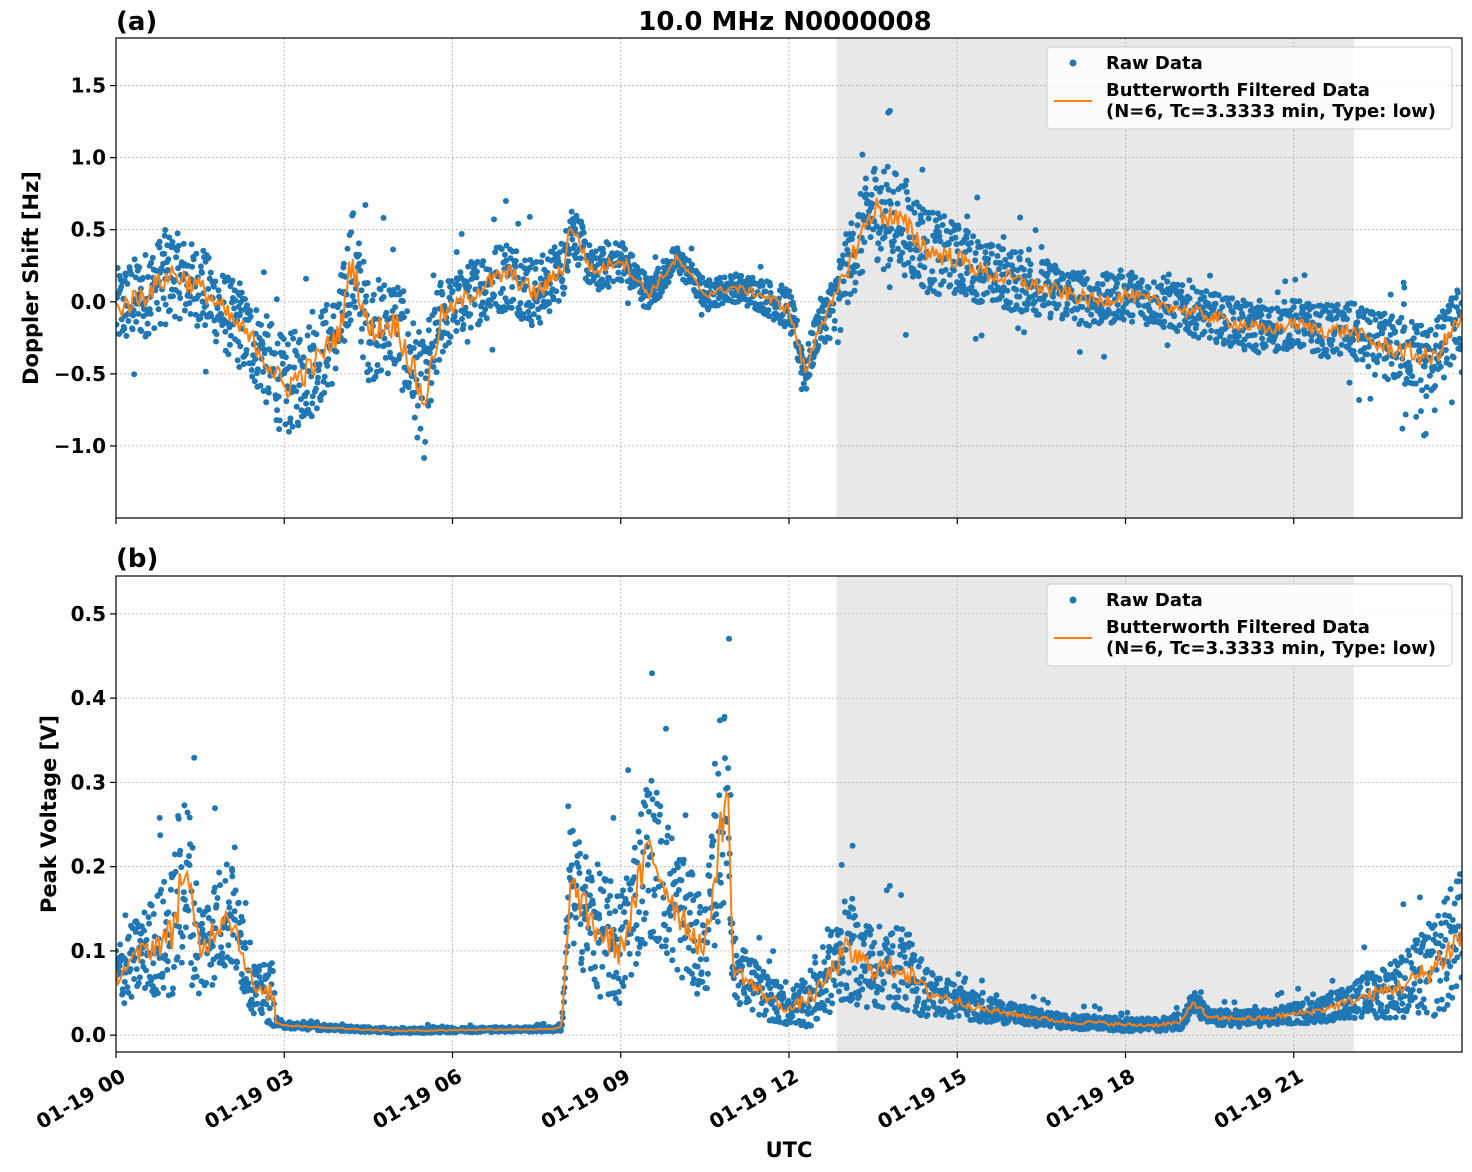 The height and width of the screenshot is (1172, 1472). Describe the element at coordinates (80, 446) in the screenshot. I see `y-tick-label: −1.0` at that location.